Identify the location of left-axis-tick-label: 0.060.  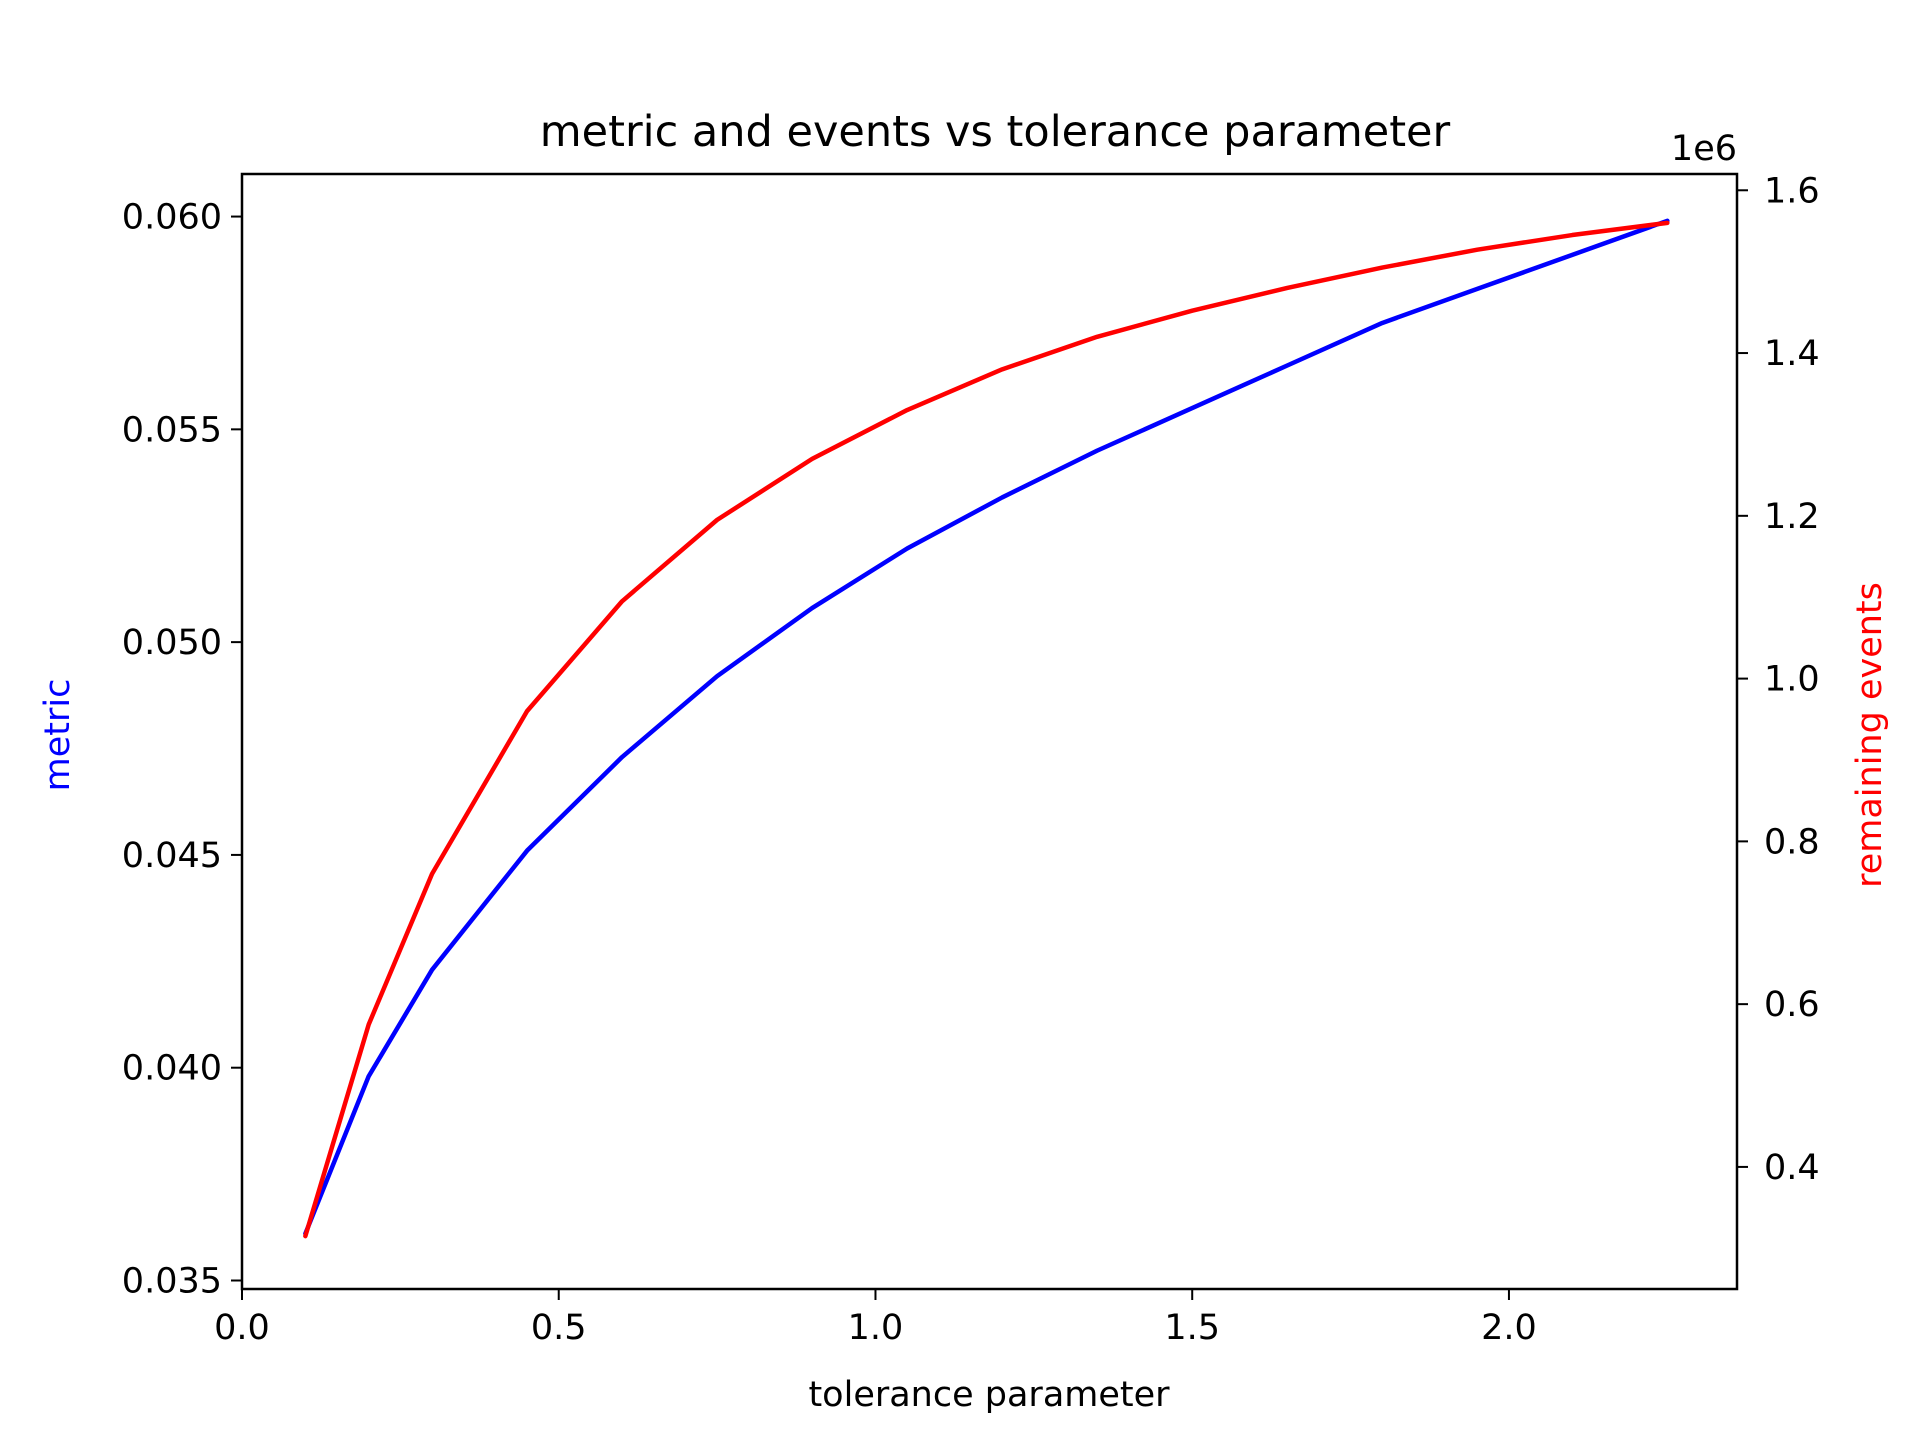
(172, 218).